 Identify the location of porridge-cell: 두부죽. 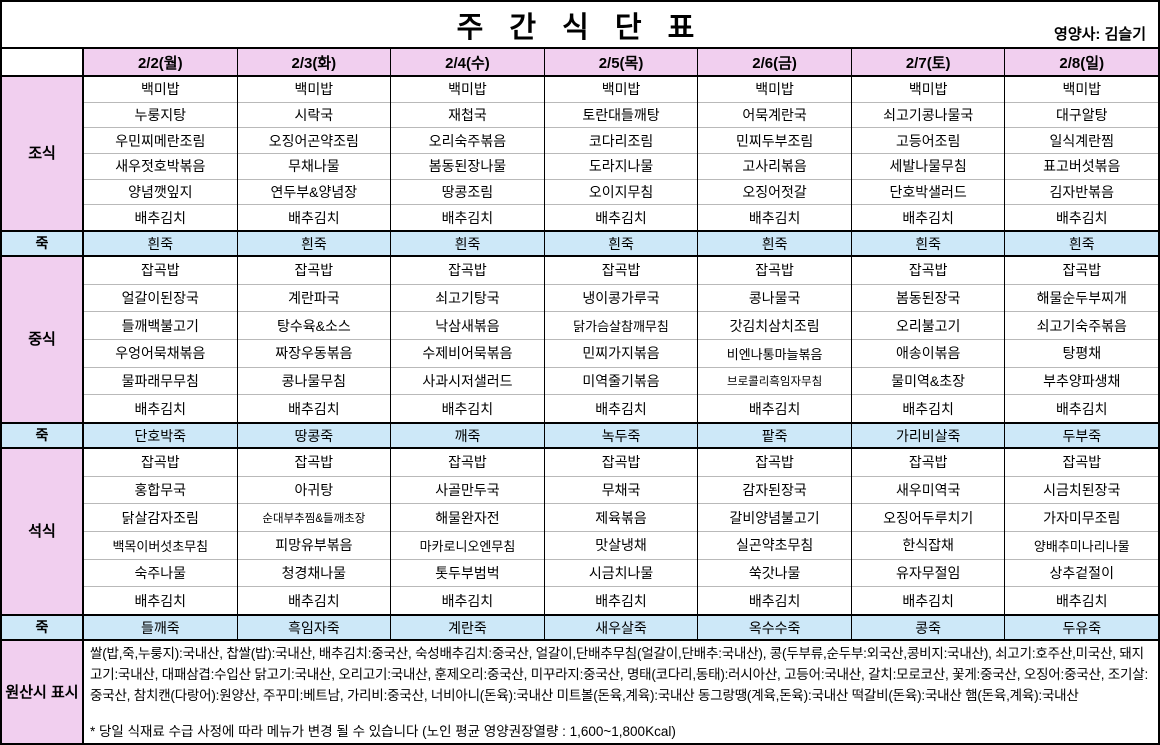
(1081, 435).